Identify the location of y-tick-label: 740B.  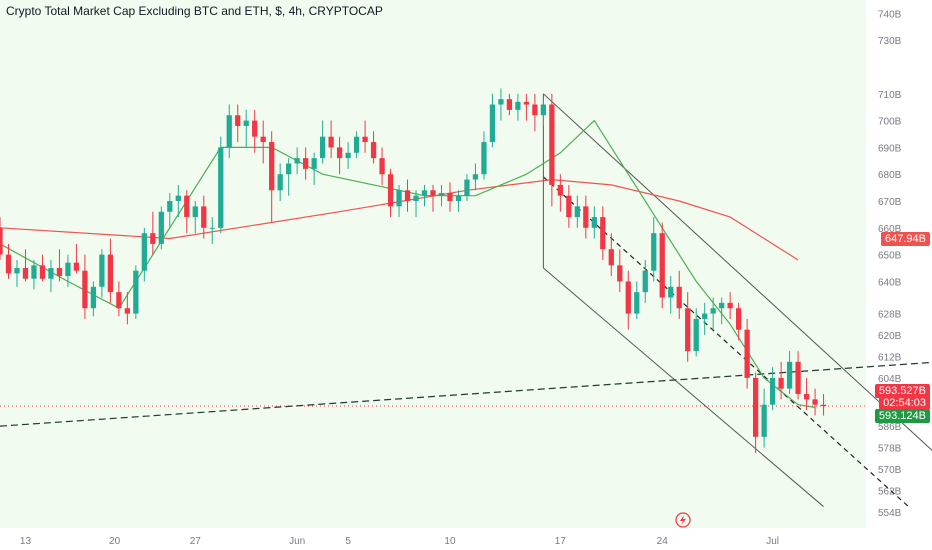
(890, 14).